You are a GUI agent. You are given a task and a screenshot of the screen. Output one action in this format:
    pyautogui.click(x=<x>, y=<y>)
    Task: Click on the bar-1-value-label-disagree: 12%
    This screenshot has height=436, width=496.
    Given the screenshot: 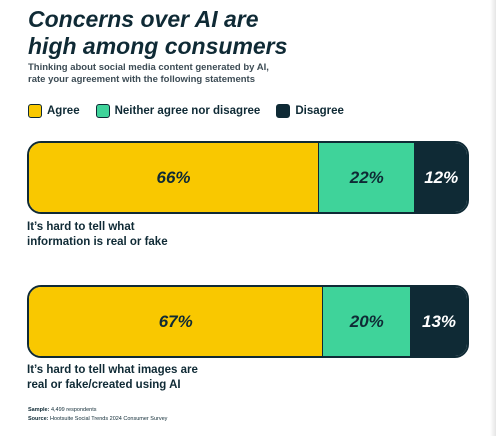 What is the action you would take?
    pyautogui.click(x=441, y=177)
    